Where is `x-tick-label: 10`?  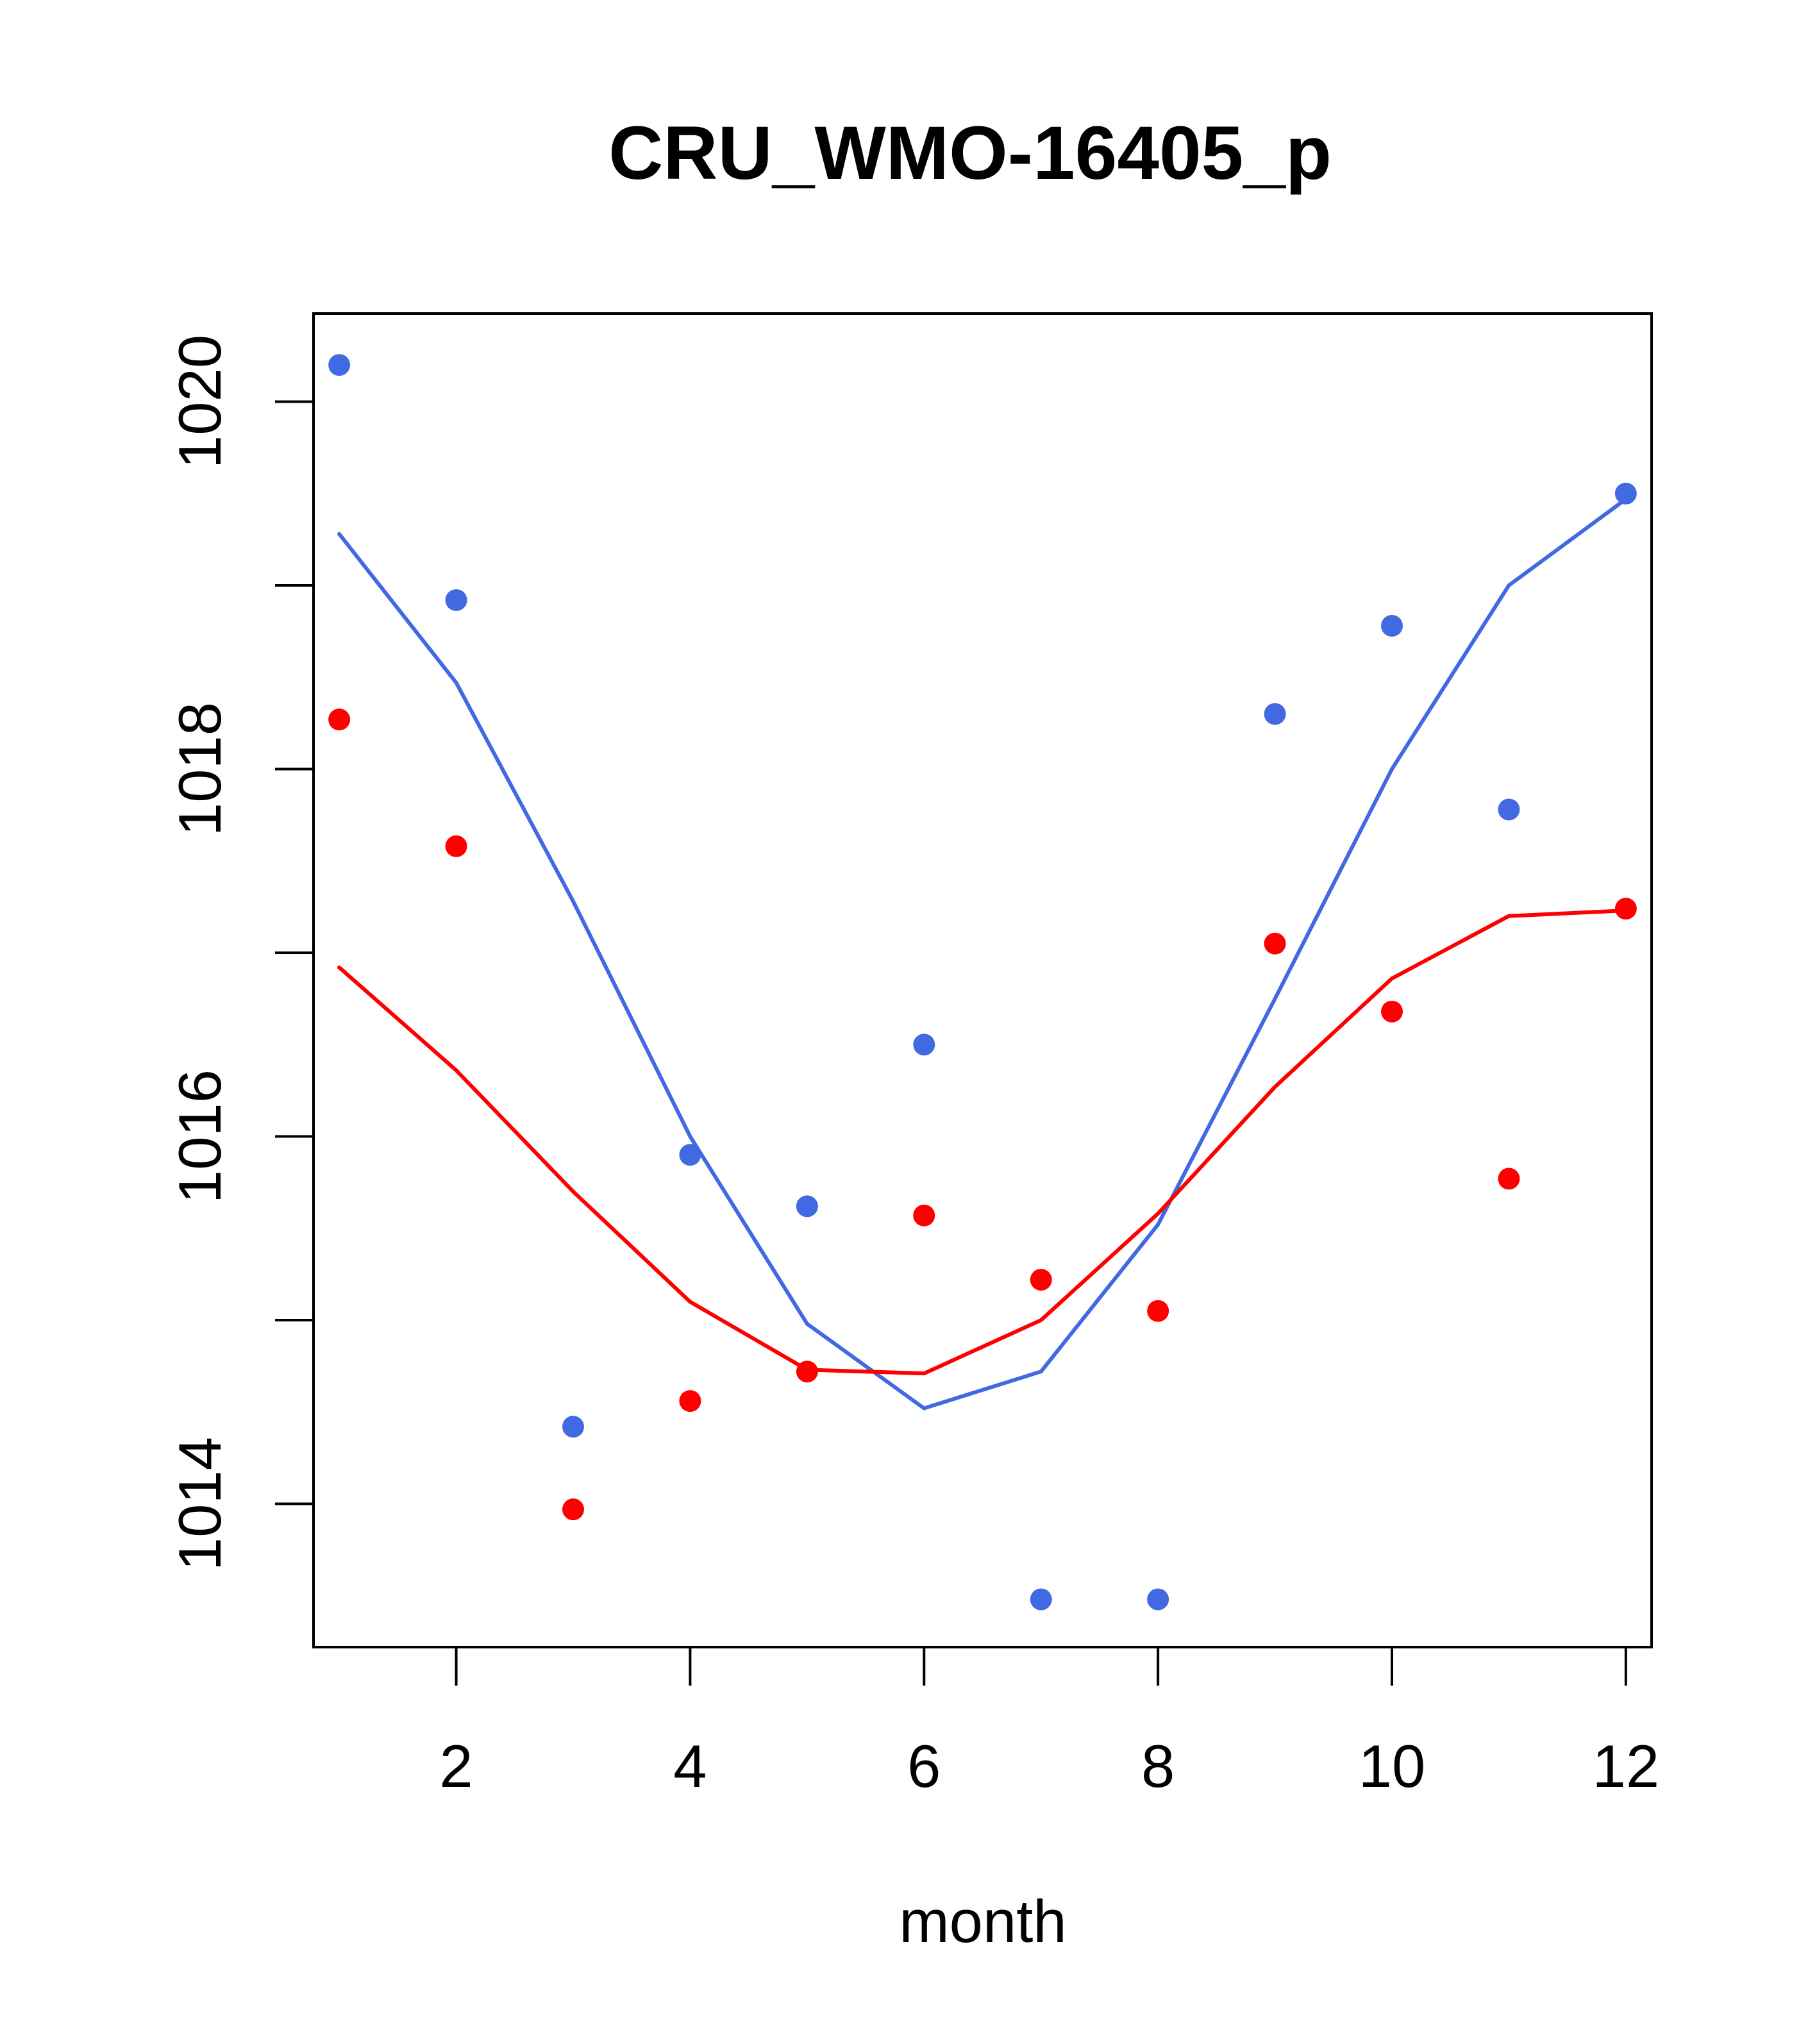
x-tick-label: 10 is located at coordinates (1392, 1766).